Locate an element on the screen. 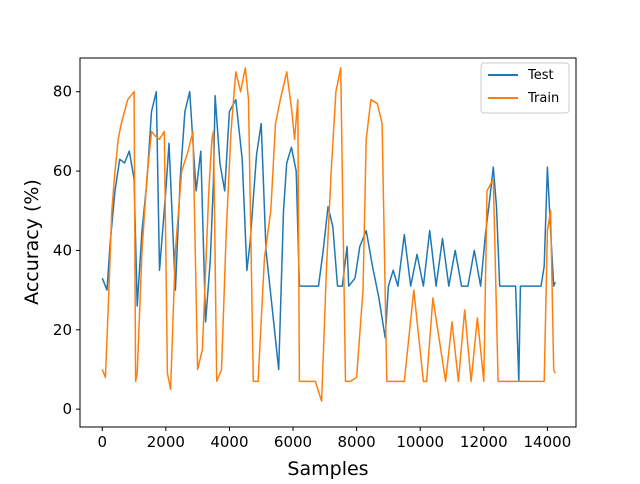  y-tick-label: 80 is located at coordinates (62, 92).